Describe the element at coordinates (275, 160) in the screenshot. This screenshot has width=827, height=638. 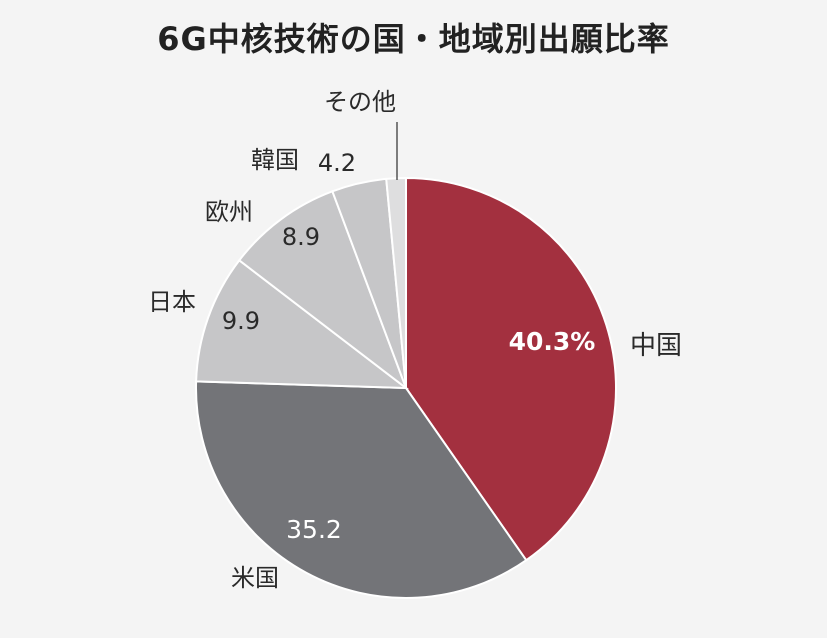
I see `category-label-4: 韓国` at that location.